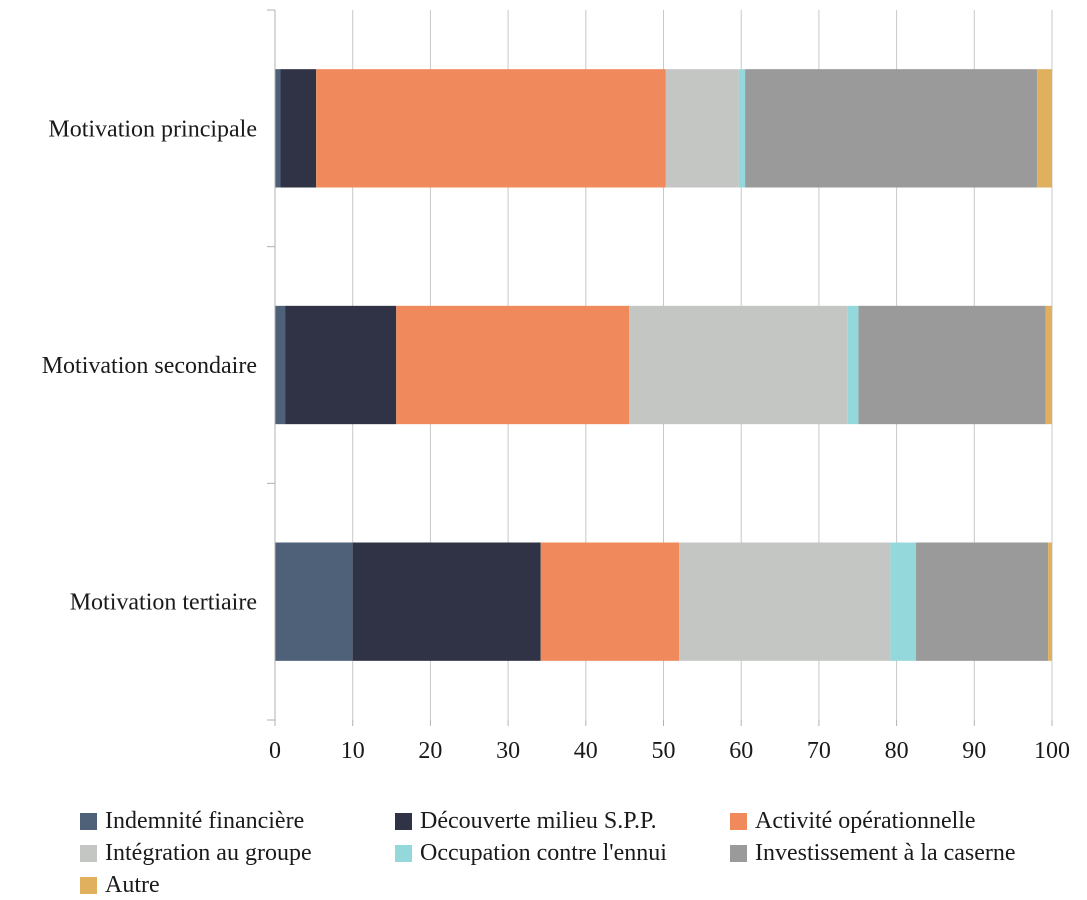 The height and width of the screenshot is (900, 1087). I want to click on category-label: Motivation tertiaire, so click(163, 603).